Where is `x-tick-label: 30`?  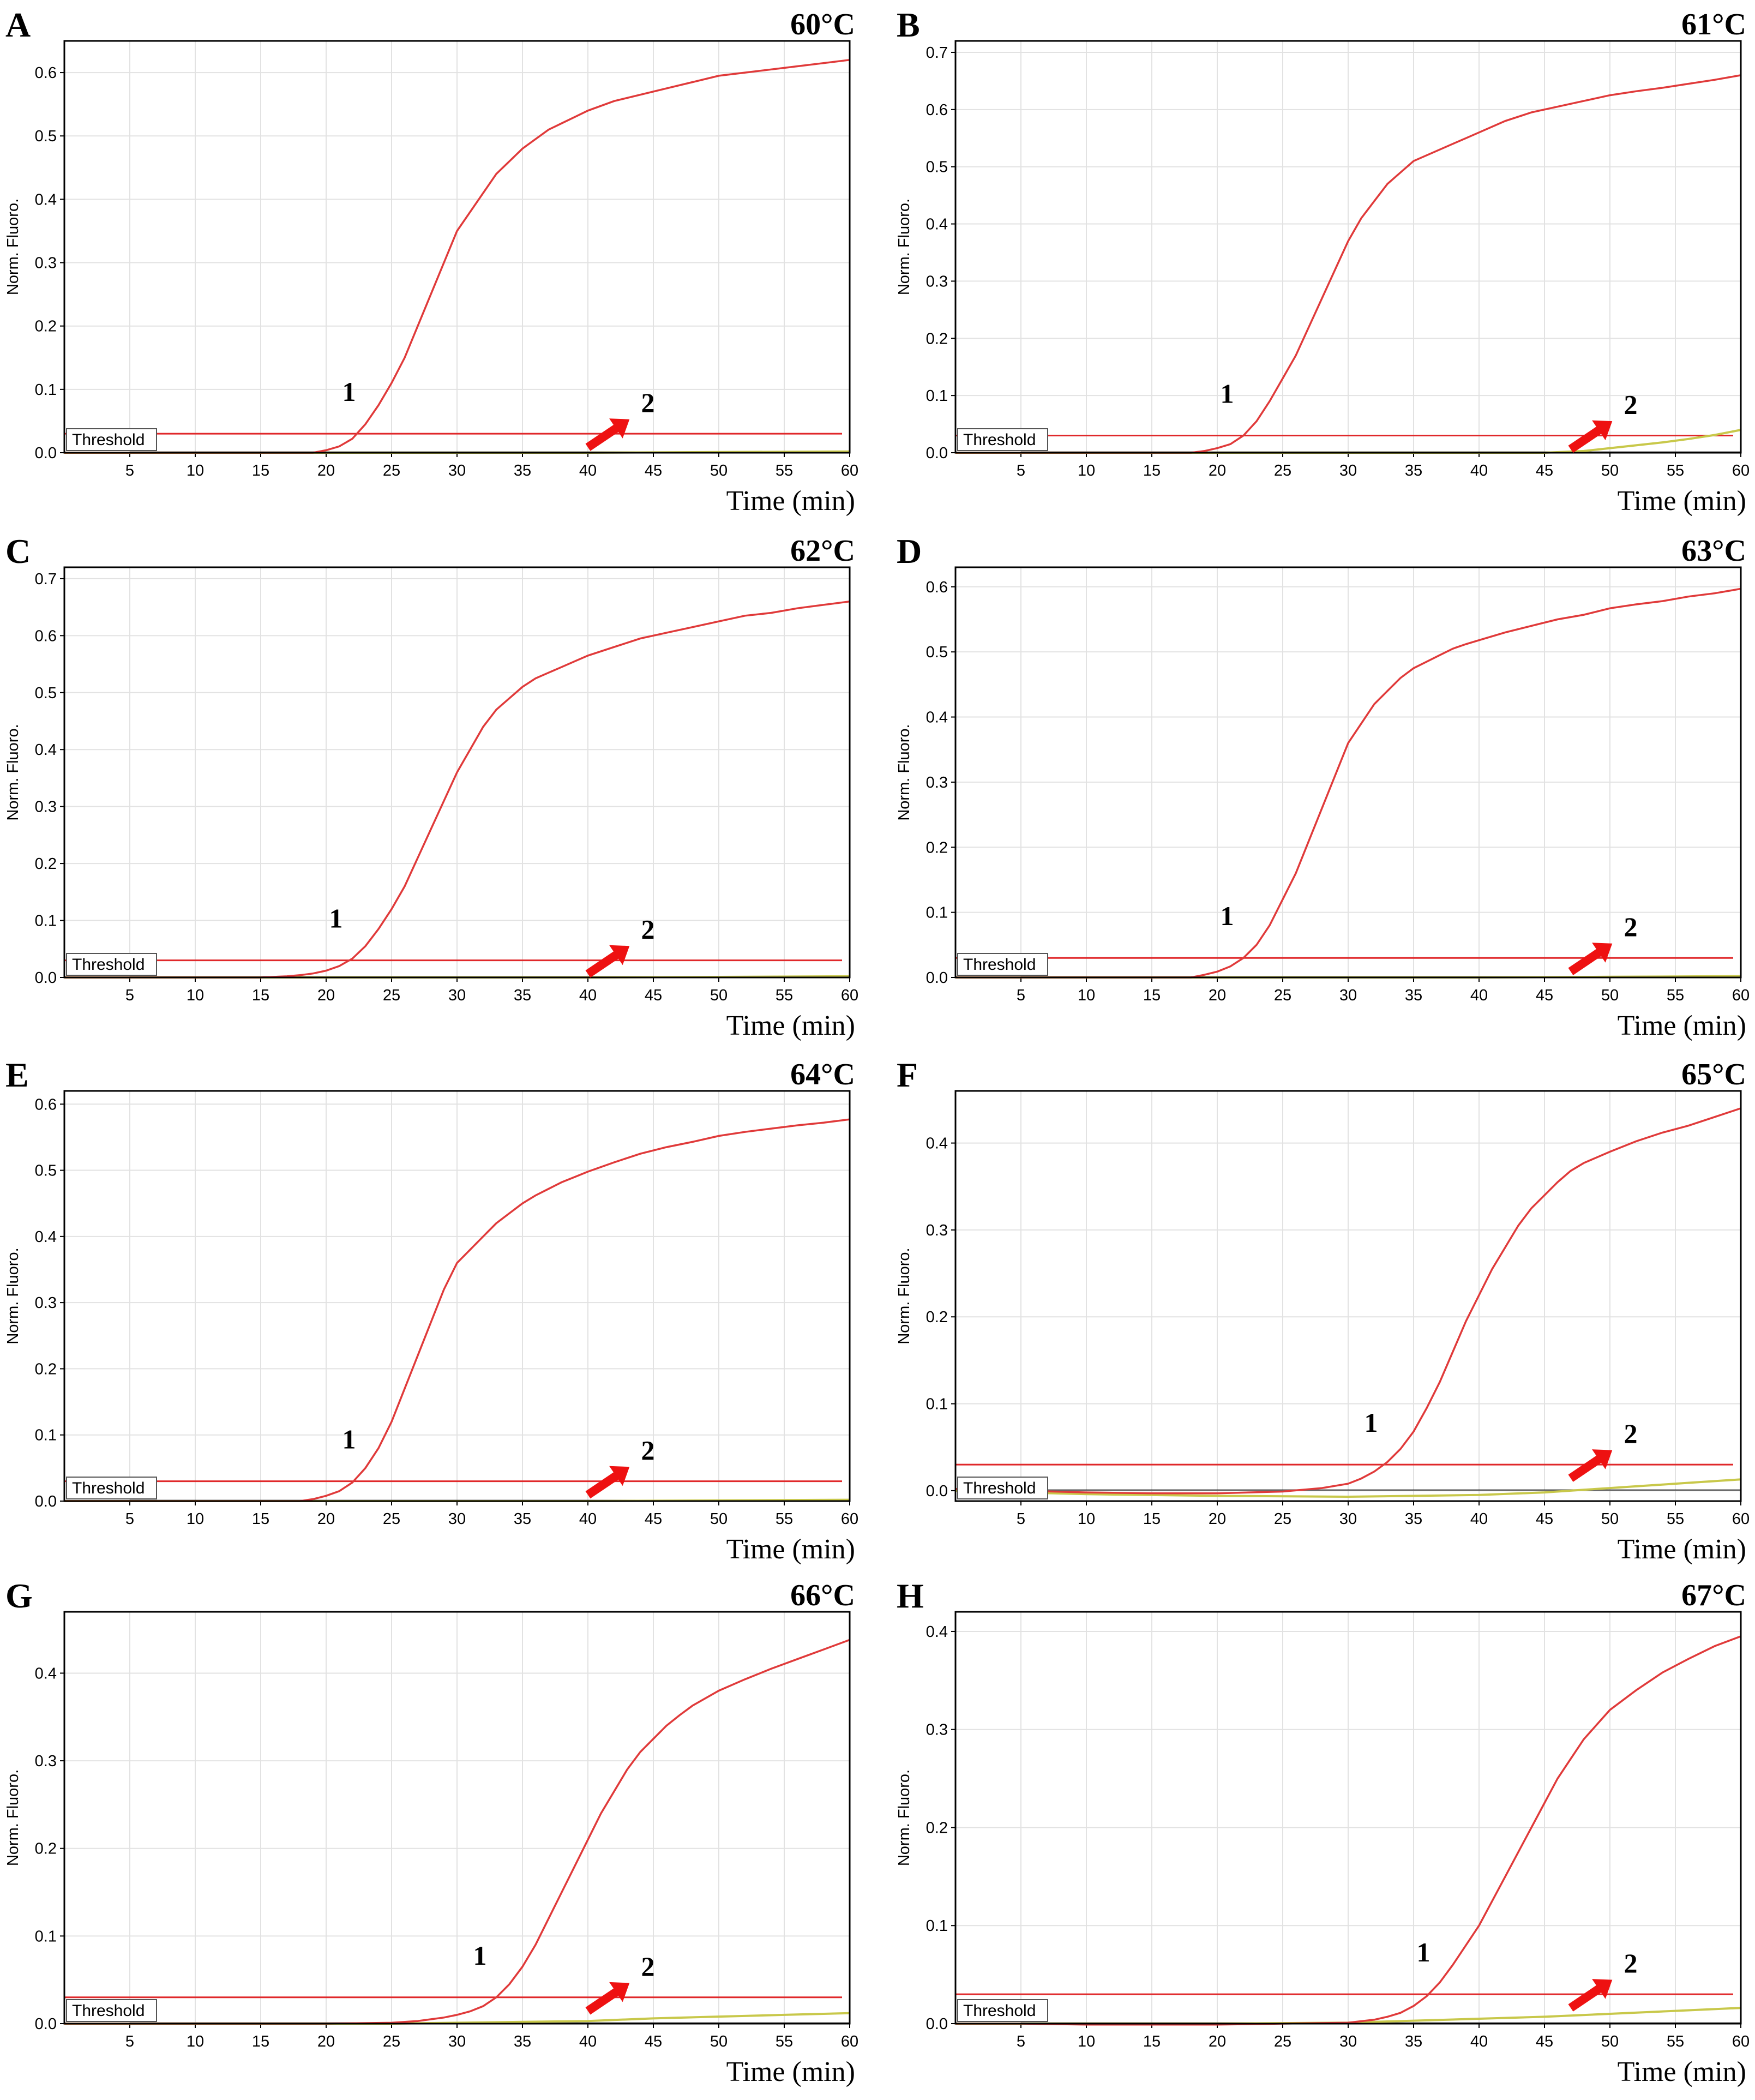 x-tick-label: 30 is located at coordinates (1348, 995).